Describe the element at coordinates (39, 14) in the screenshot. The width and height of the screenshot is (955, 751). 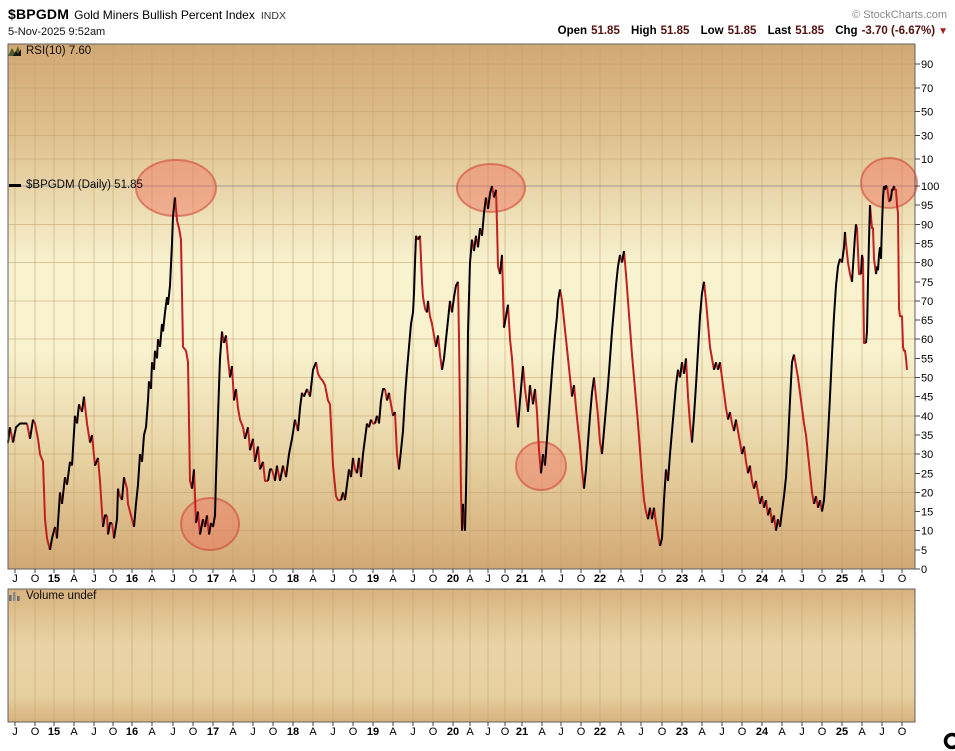
I see `ticker-symbol: $BPGDM` at that location.